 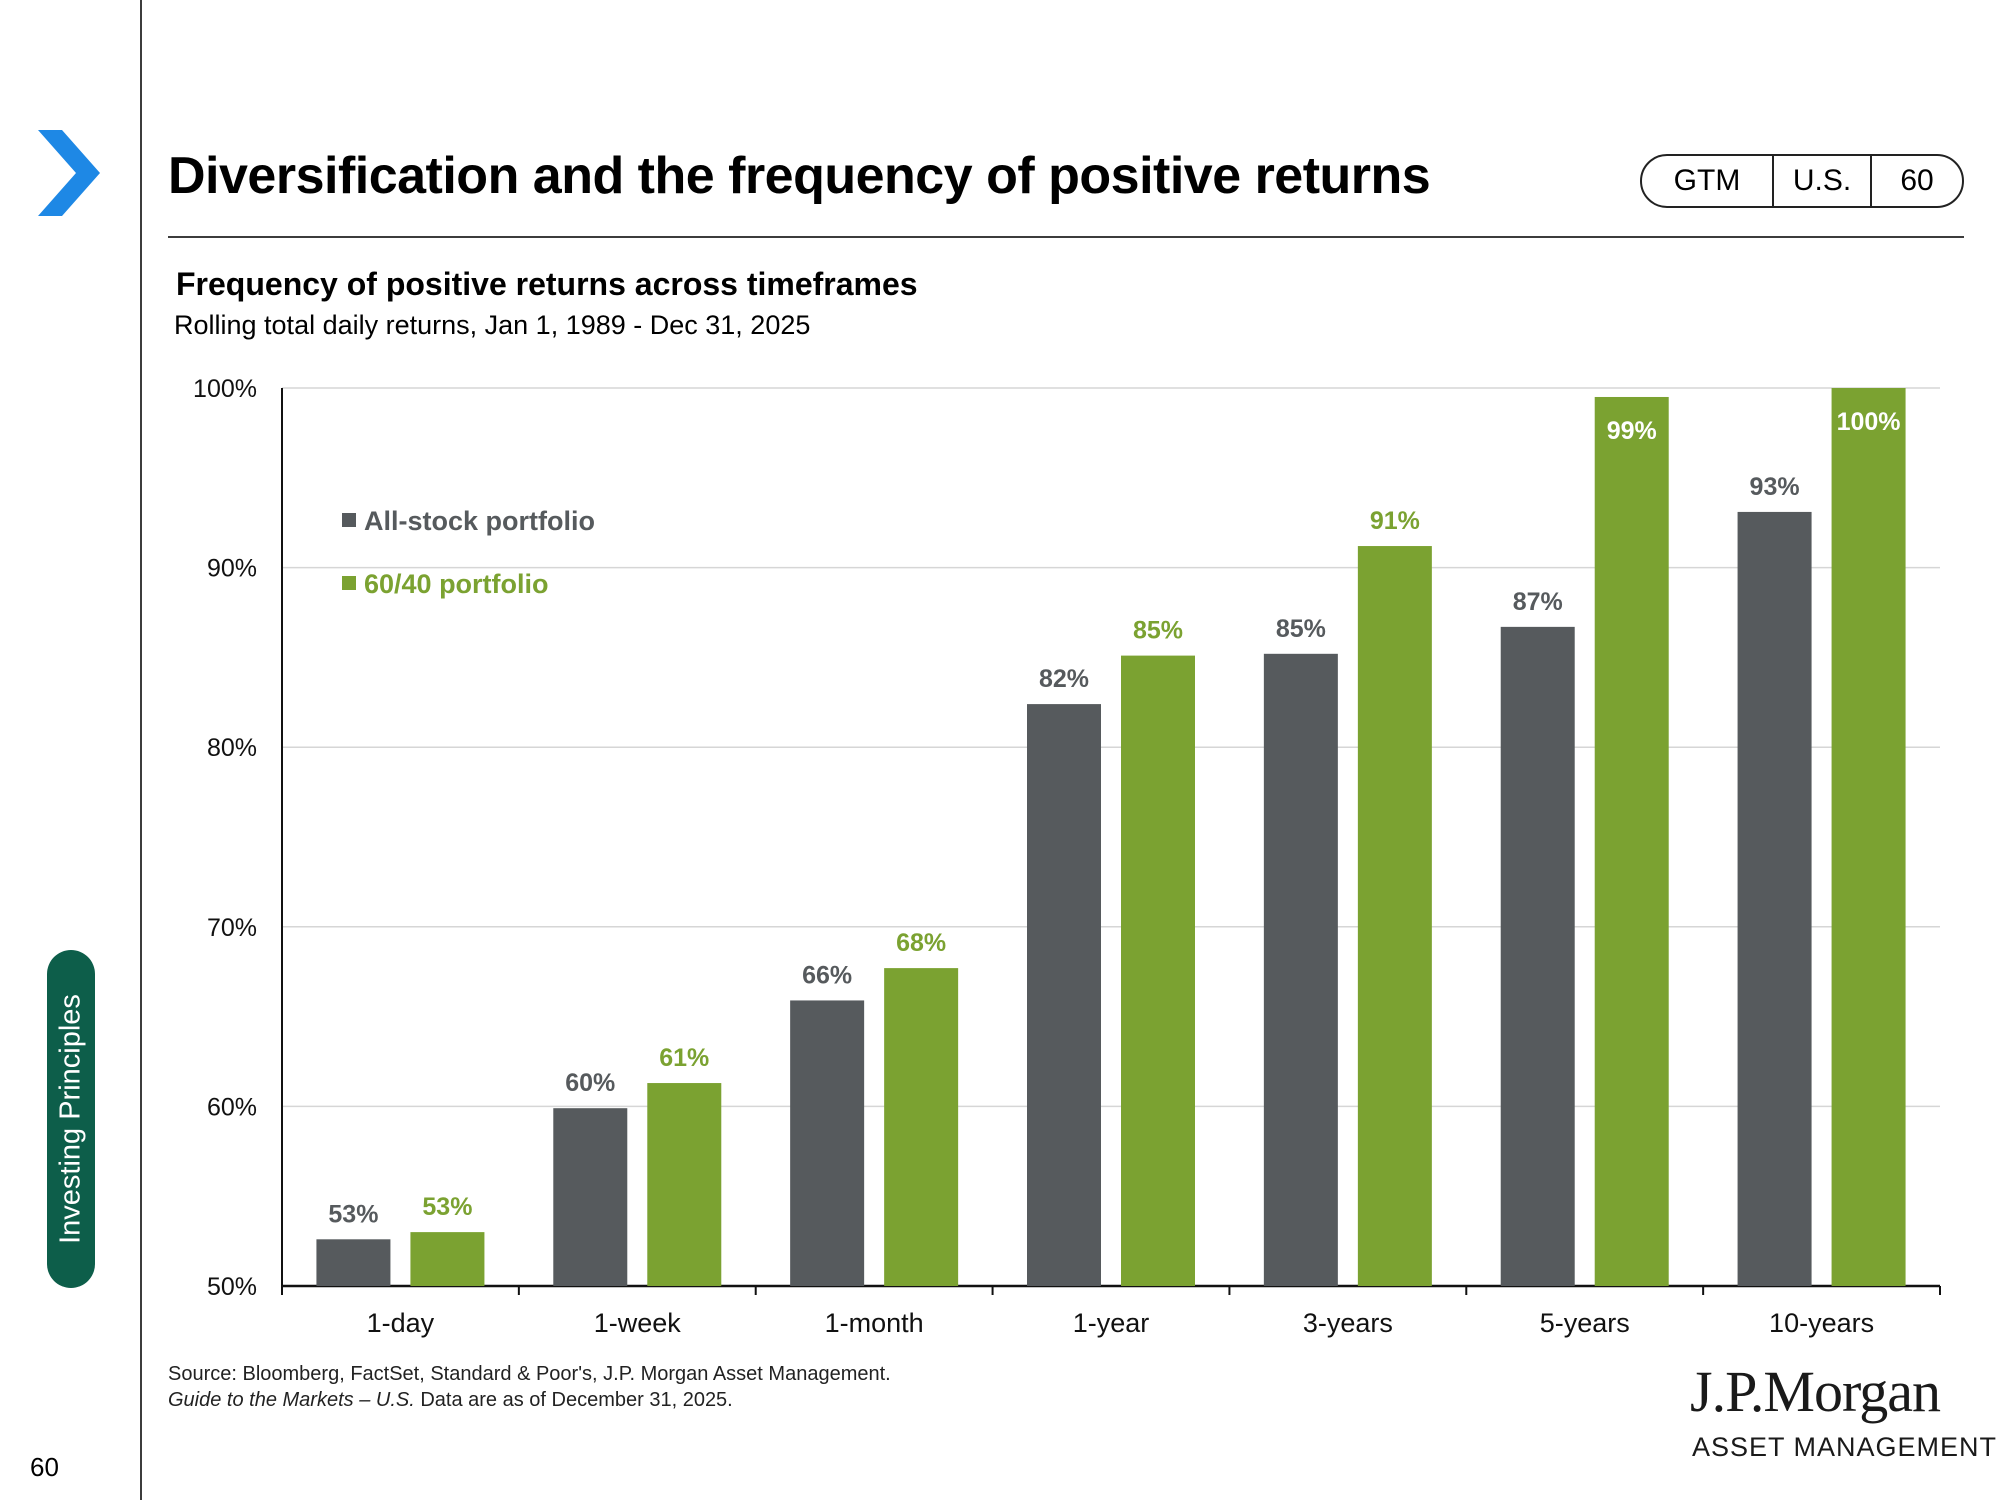 What do you see at coordinates (638, 1323) in the screenshot?
I see `x-tick-label: 1-week` at bounding box center [638, 1323].